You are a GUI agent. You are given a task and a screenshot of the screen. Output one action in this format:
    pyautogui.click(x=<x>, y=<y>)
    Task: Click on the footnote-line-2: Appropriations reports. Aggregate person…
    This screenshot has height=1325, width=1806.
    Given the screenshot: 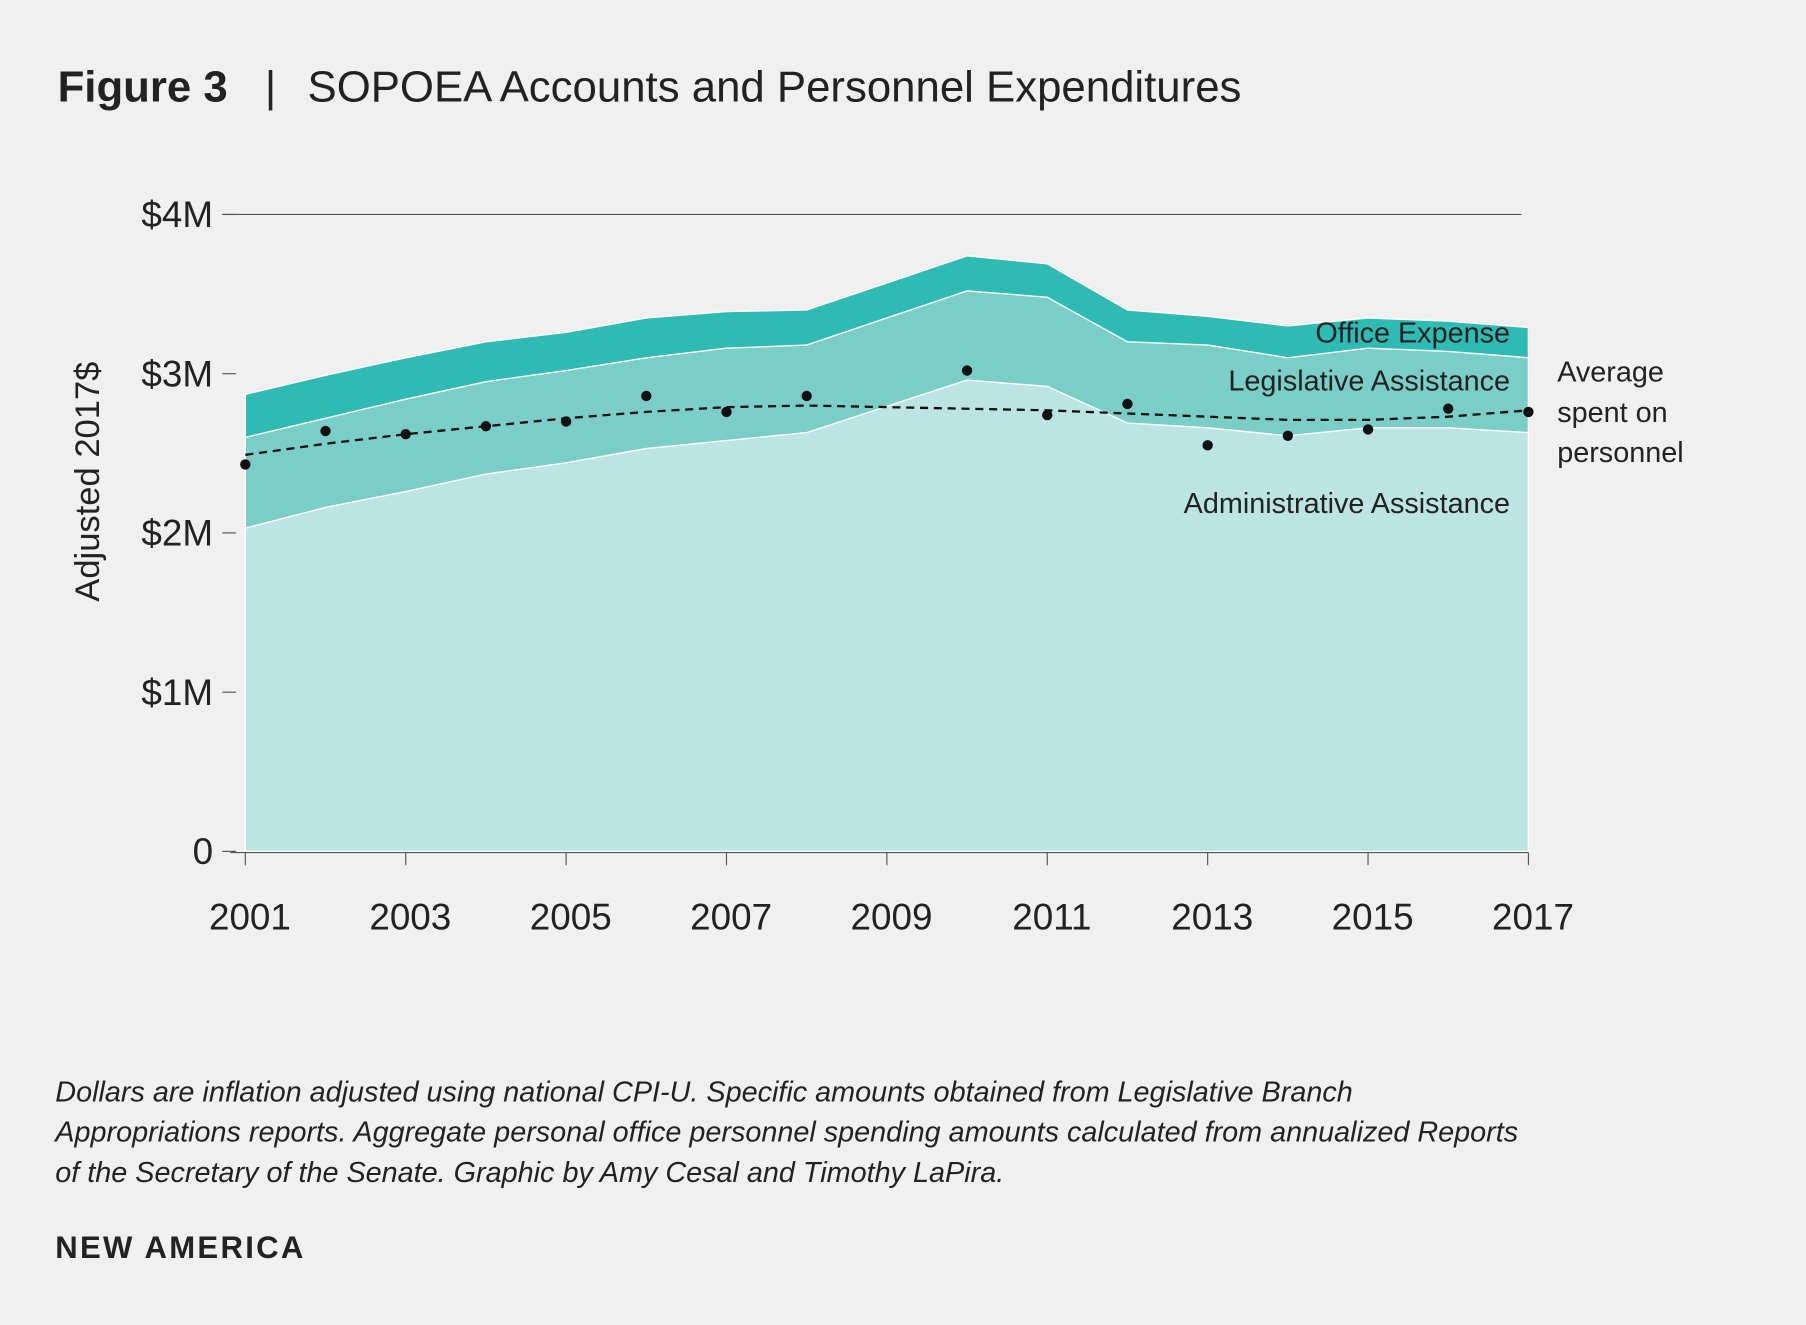 What is the action you would take?
    pyautogui.click(x=785, y=1133)
    